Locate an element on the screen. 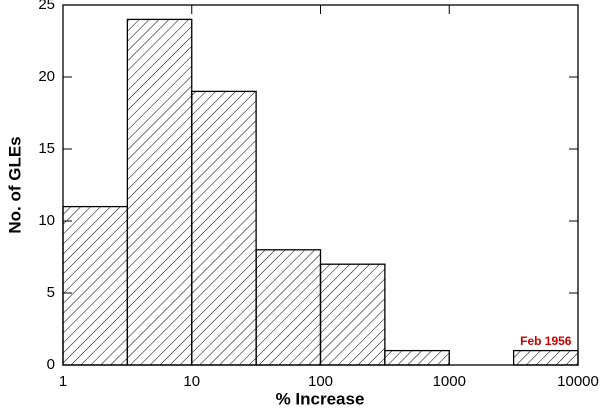 This screenshot has width=600, height=410. y-tick-label: 20 is located at coordinates (46, 76).